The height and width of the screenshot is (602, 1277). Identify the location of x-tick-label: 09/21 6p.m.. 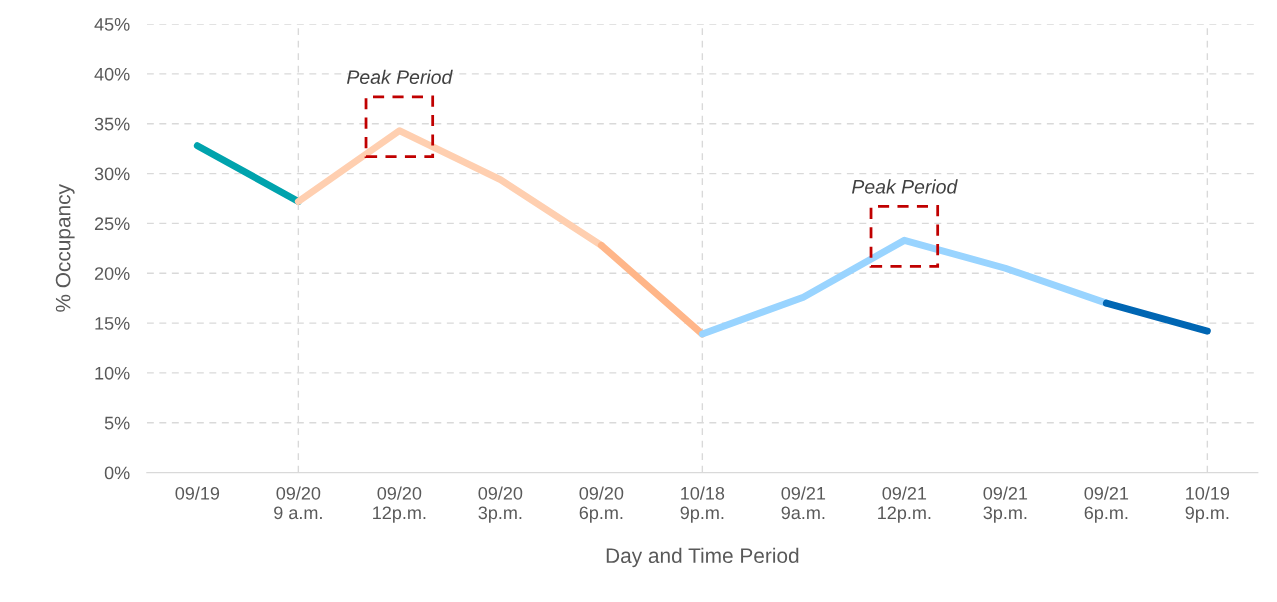
(1106, 504).